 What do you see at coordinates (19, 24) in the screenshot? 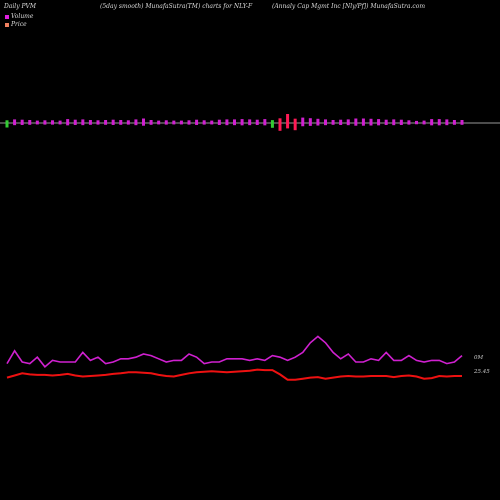
I see `legend-price-label: Price` at bounding box center [19, 24].